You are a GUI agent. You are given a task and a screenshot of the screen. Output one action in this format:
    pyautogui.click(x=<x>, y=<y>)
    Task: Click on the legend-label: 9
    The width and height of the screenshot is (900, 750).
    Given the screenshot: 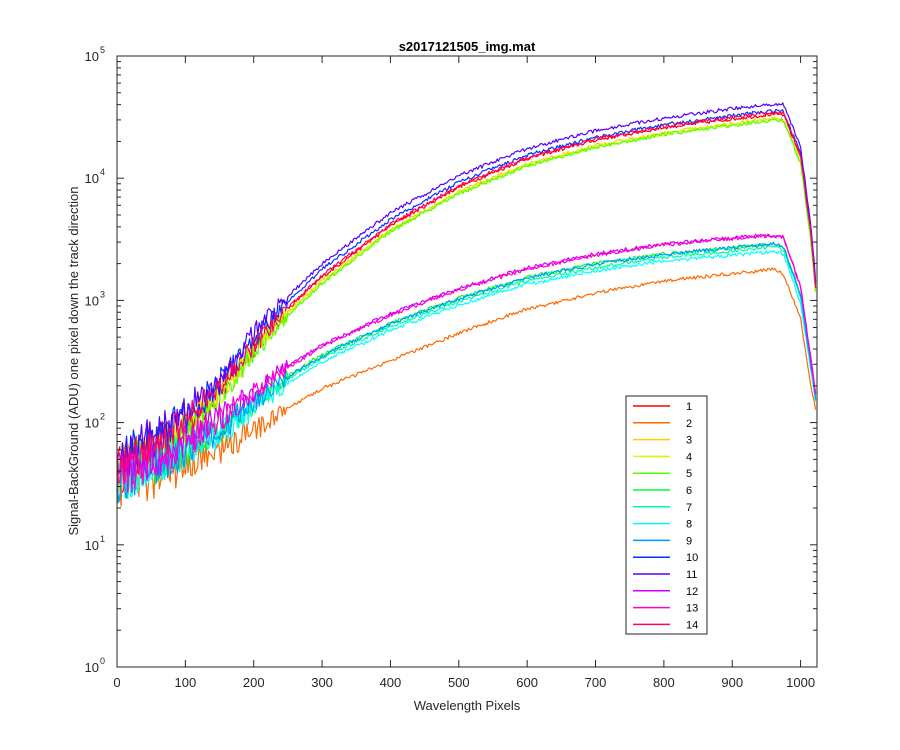 What is the action you would take?
    pyautogui.click(x=689, y=541)
    